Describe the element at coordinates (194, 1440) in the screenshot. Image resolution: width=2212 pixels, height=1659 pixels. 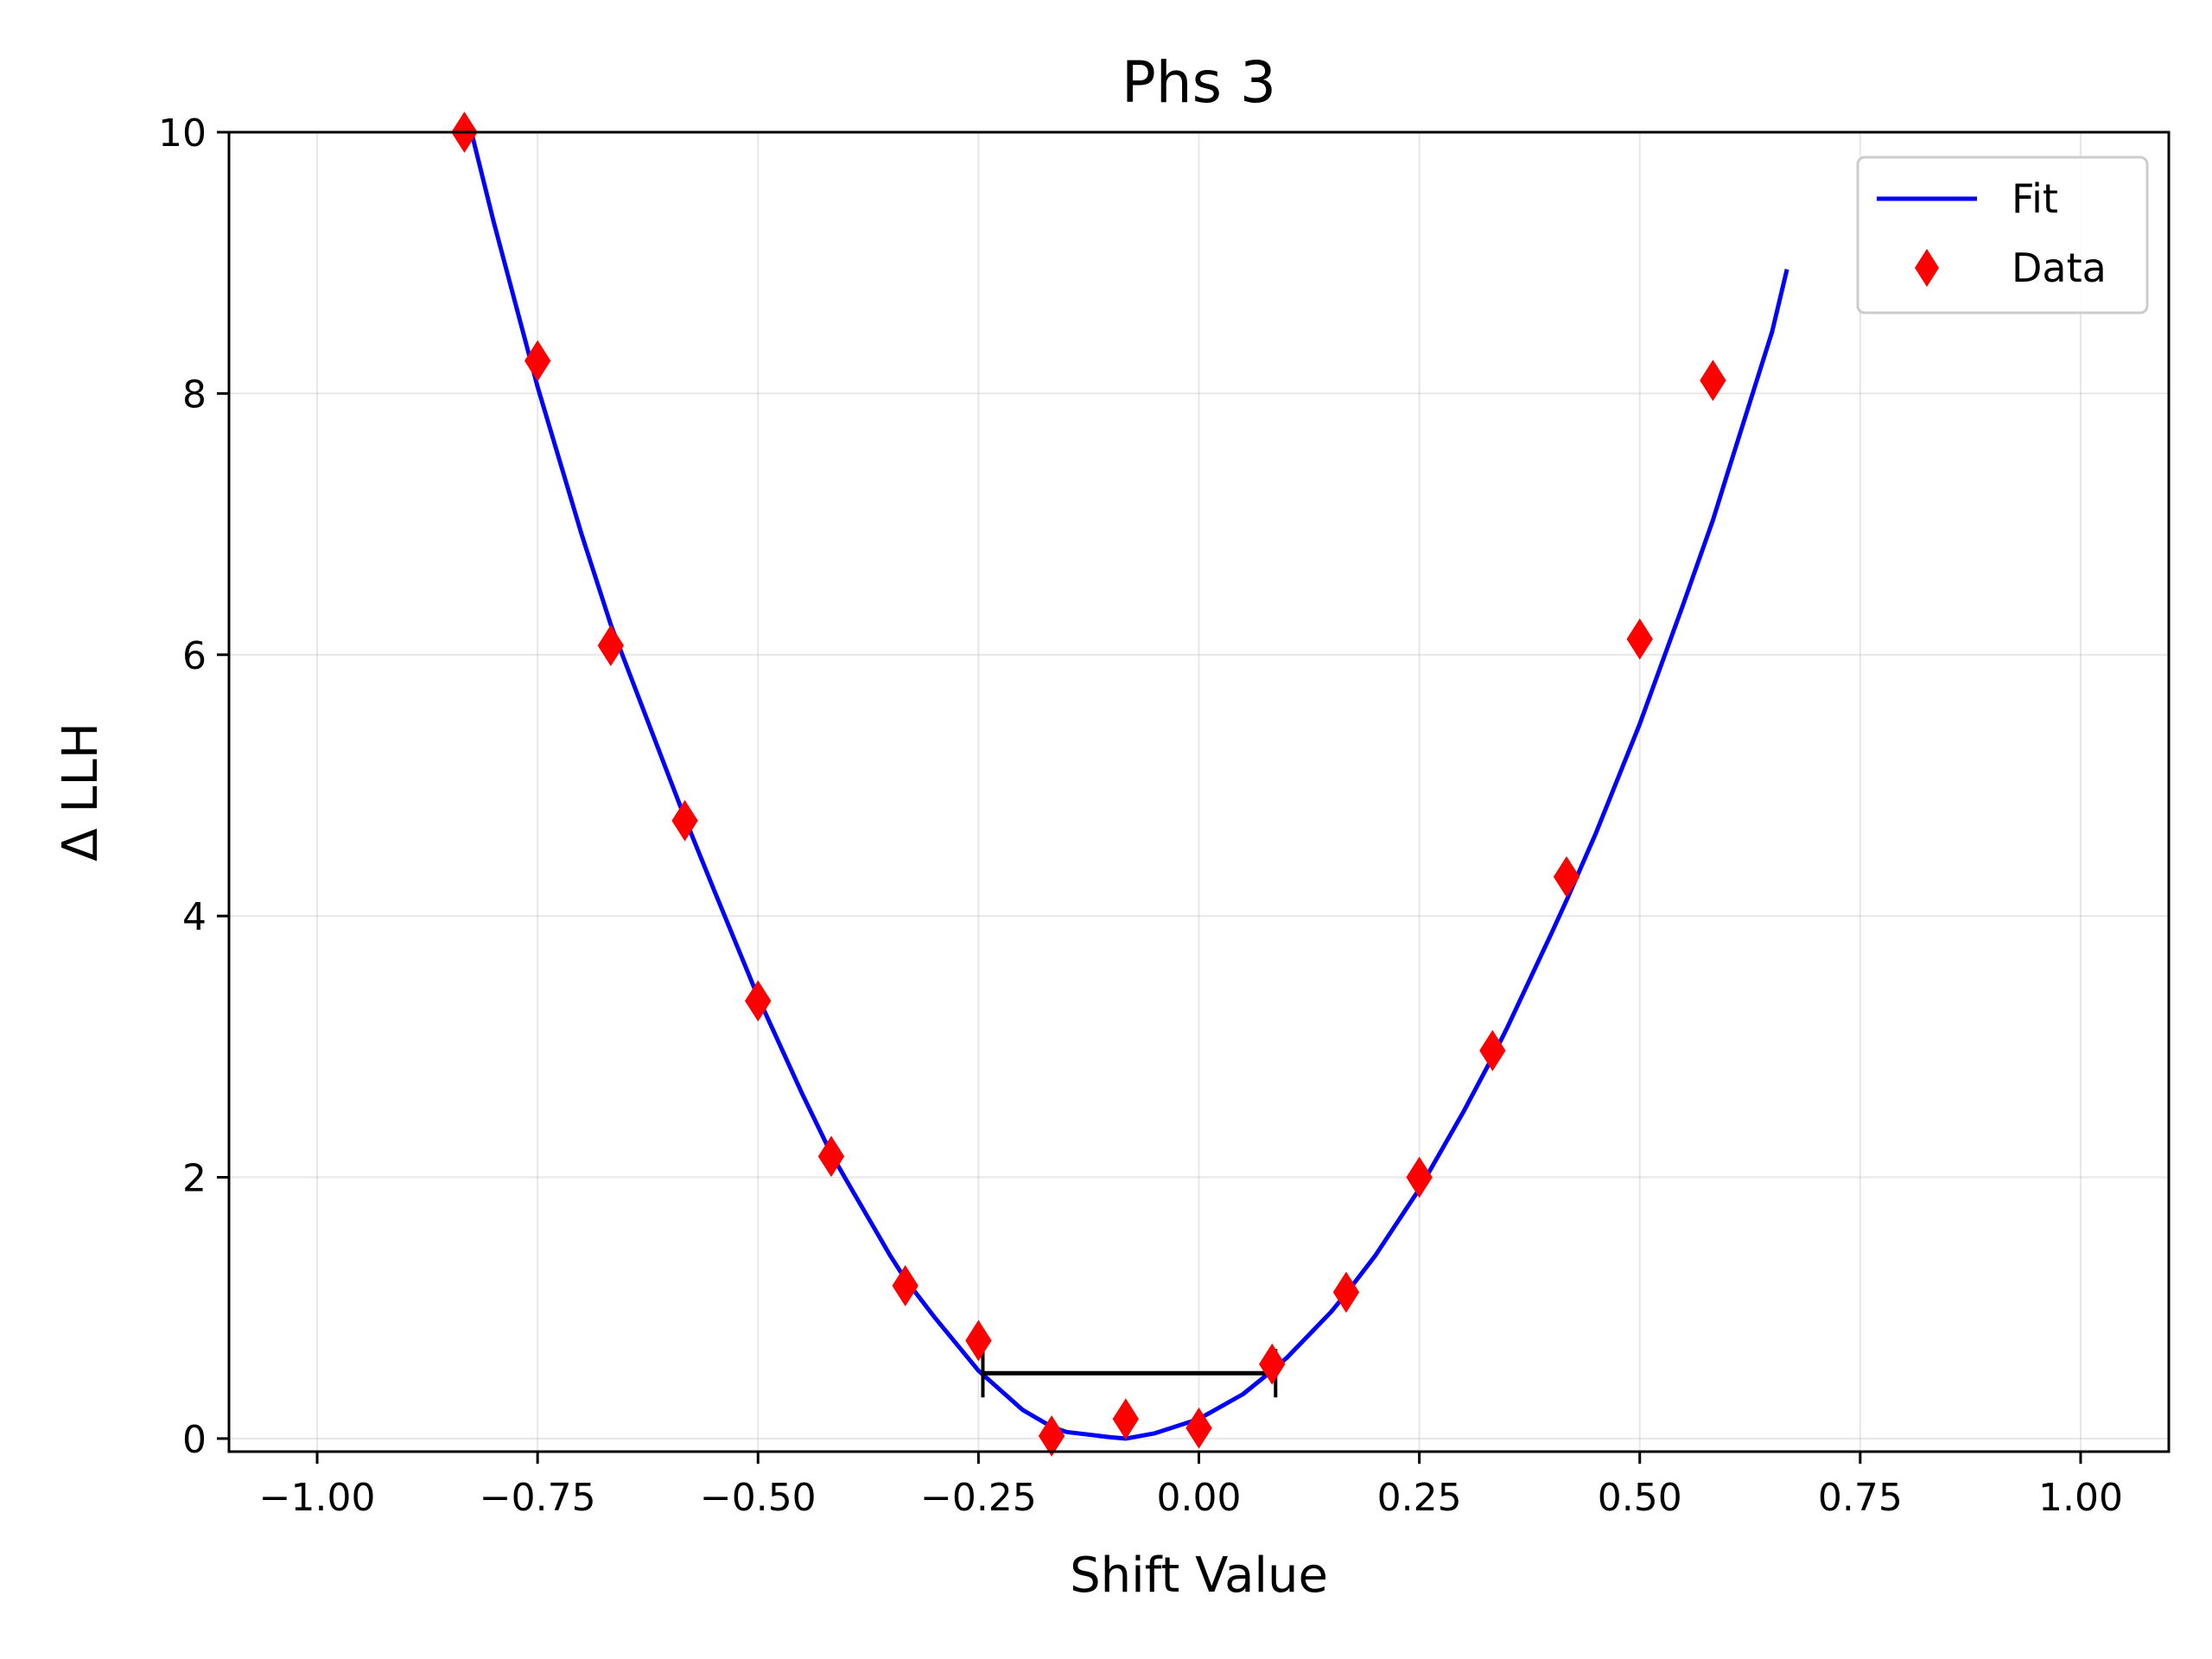
I see `y-tick-label: 0` at that location.